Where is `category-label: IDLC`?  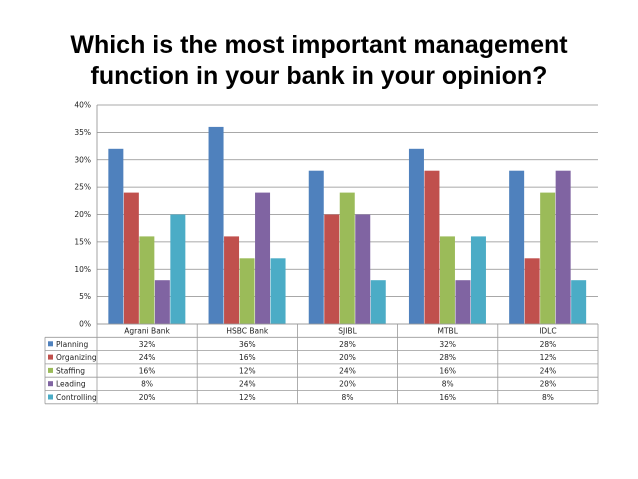 category-label: IDLC is located at coordinates (547, 331).